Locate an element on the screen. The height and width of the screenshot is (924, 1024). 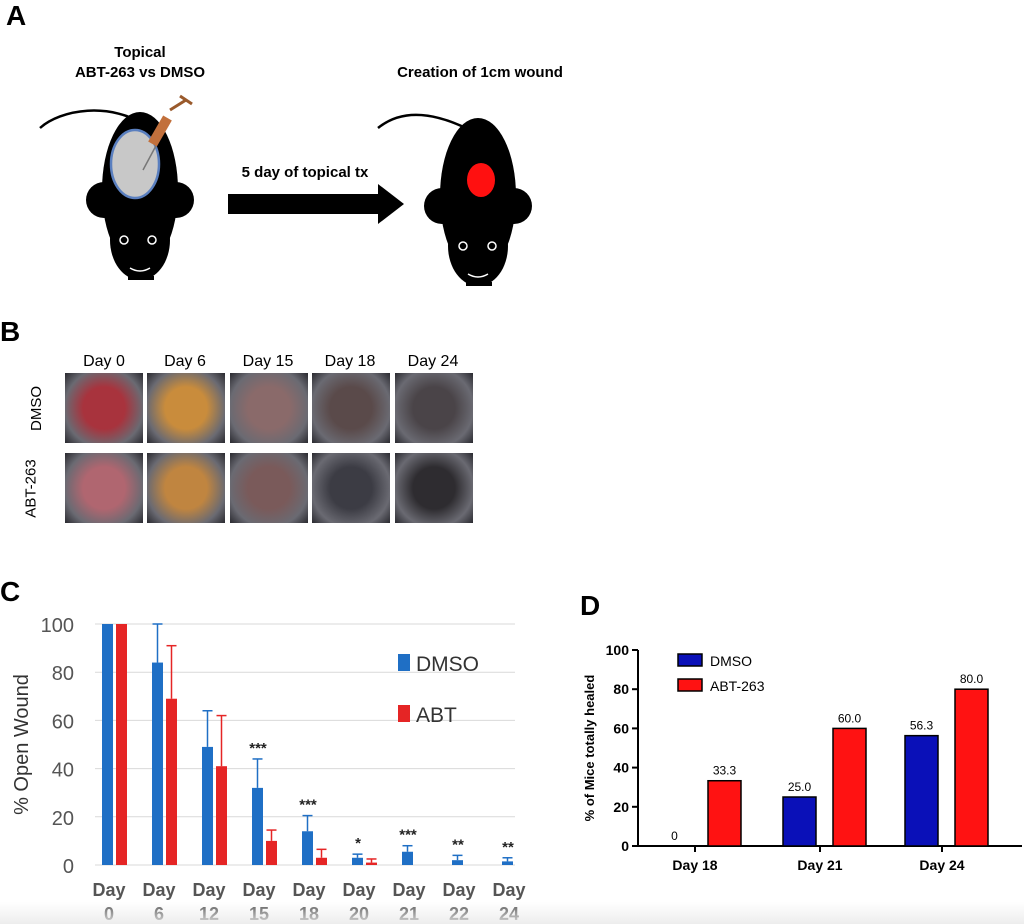
panel-a-illustration is located at coordinates (285, 190).